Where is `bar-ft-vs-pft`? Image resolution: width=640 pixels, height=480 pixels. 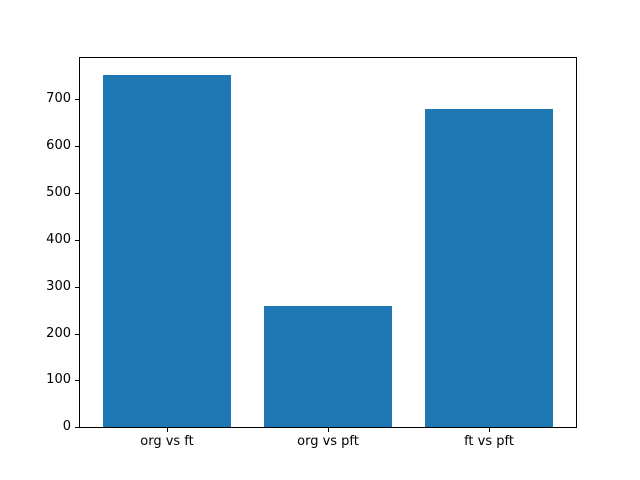 bar-ft-vs-pft is located at coordinates (489, 268).